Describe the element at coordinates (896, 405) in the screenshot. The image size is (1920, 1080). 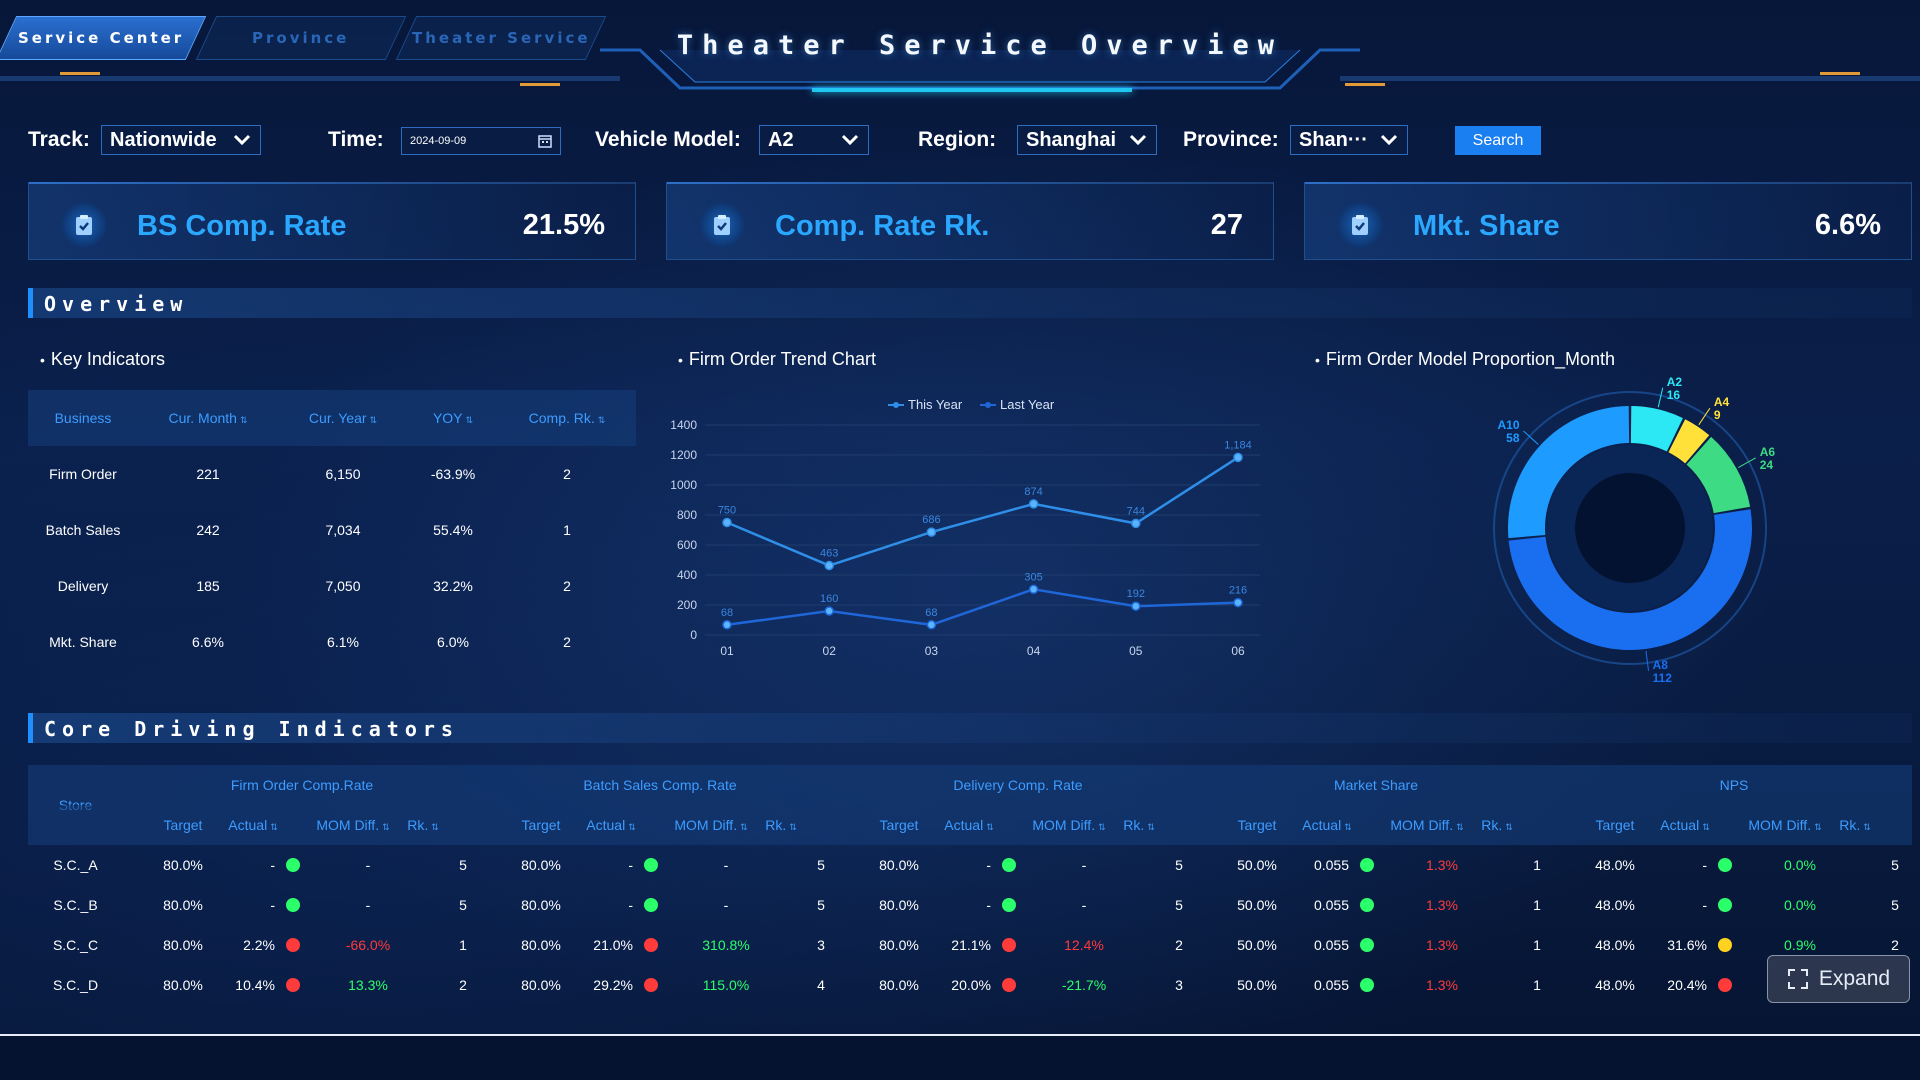
I see `legend-marker` at that location.